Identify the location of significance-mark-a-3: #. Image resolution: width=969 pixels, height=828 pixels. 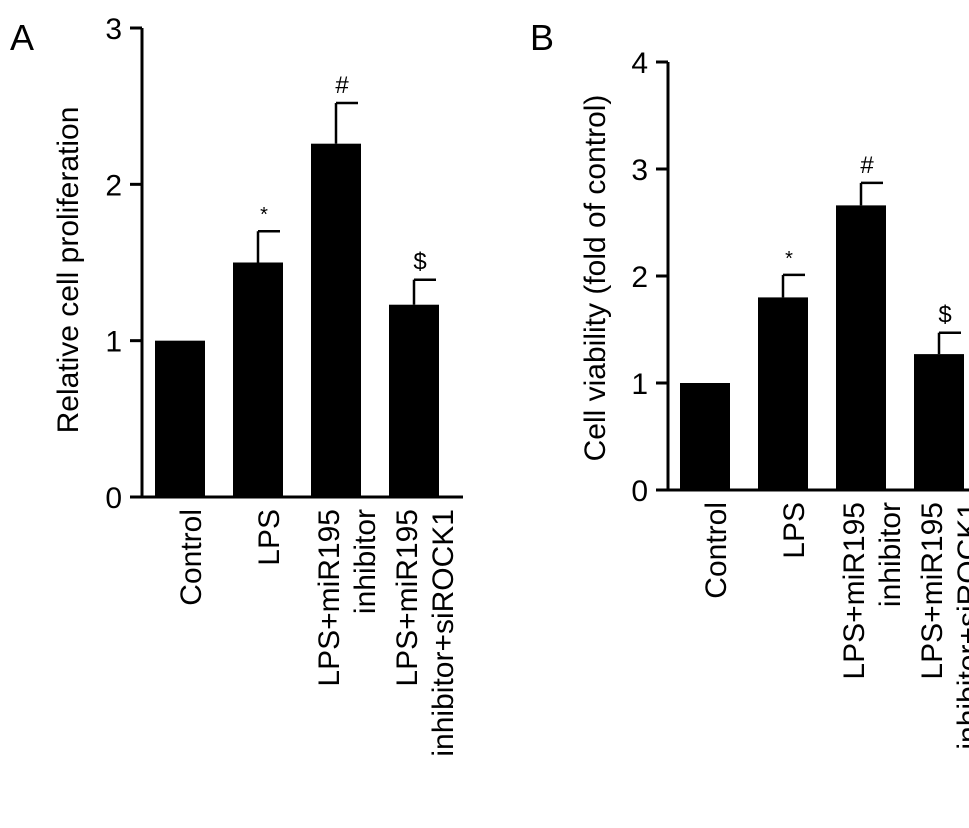
(342, 85).